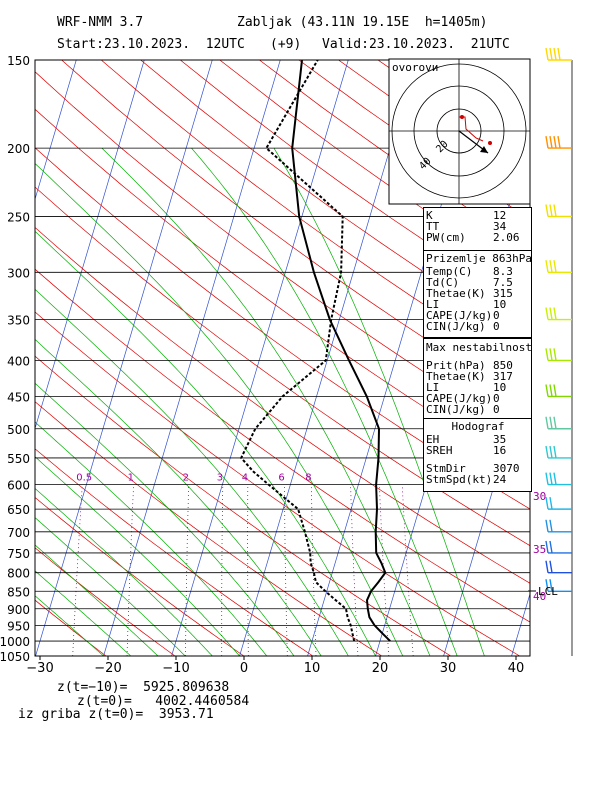 This screenshot has width=600, height=800. Describe the element at coordinates (476, 282) in the screenshot. I see `surface-row: Td(C) 7.5` at that location.